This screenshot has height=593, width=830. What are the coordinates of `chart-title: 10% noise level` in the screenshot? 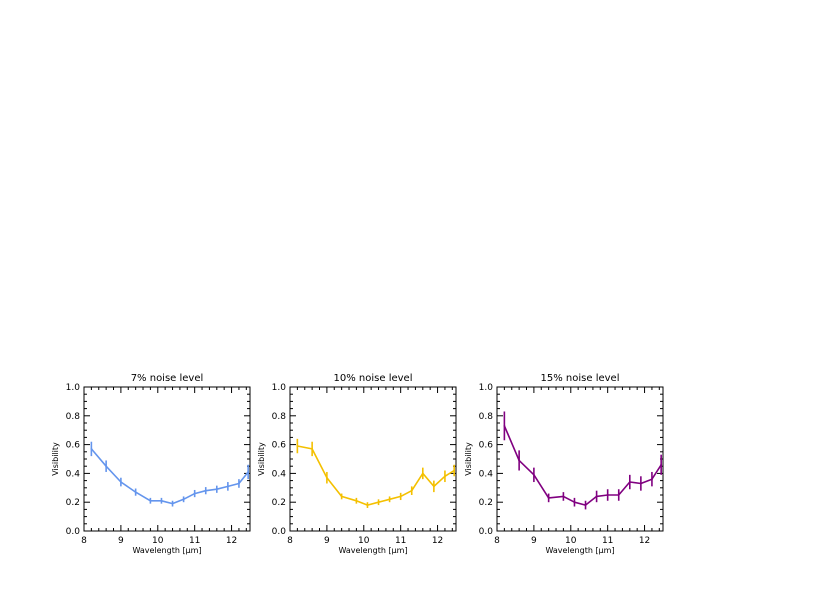 It's located at (373, 378).